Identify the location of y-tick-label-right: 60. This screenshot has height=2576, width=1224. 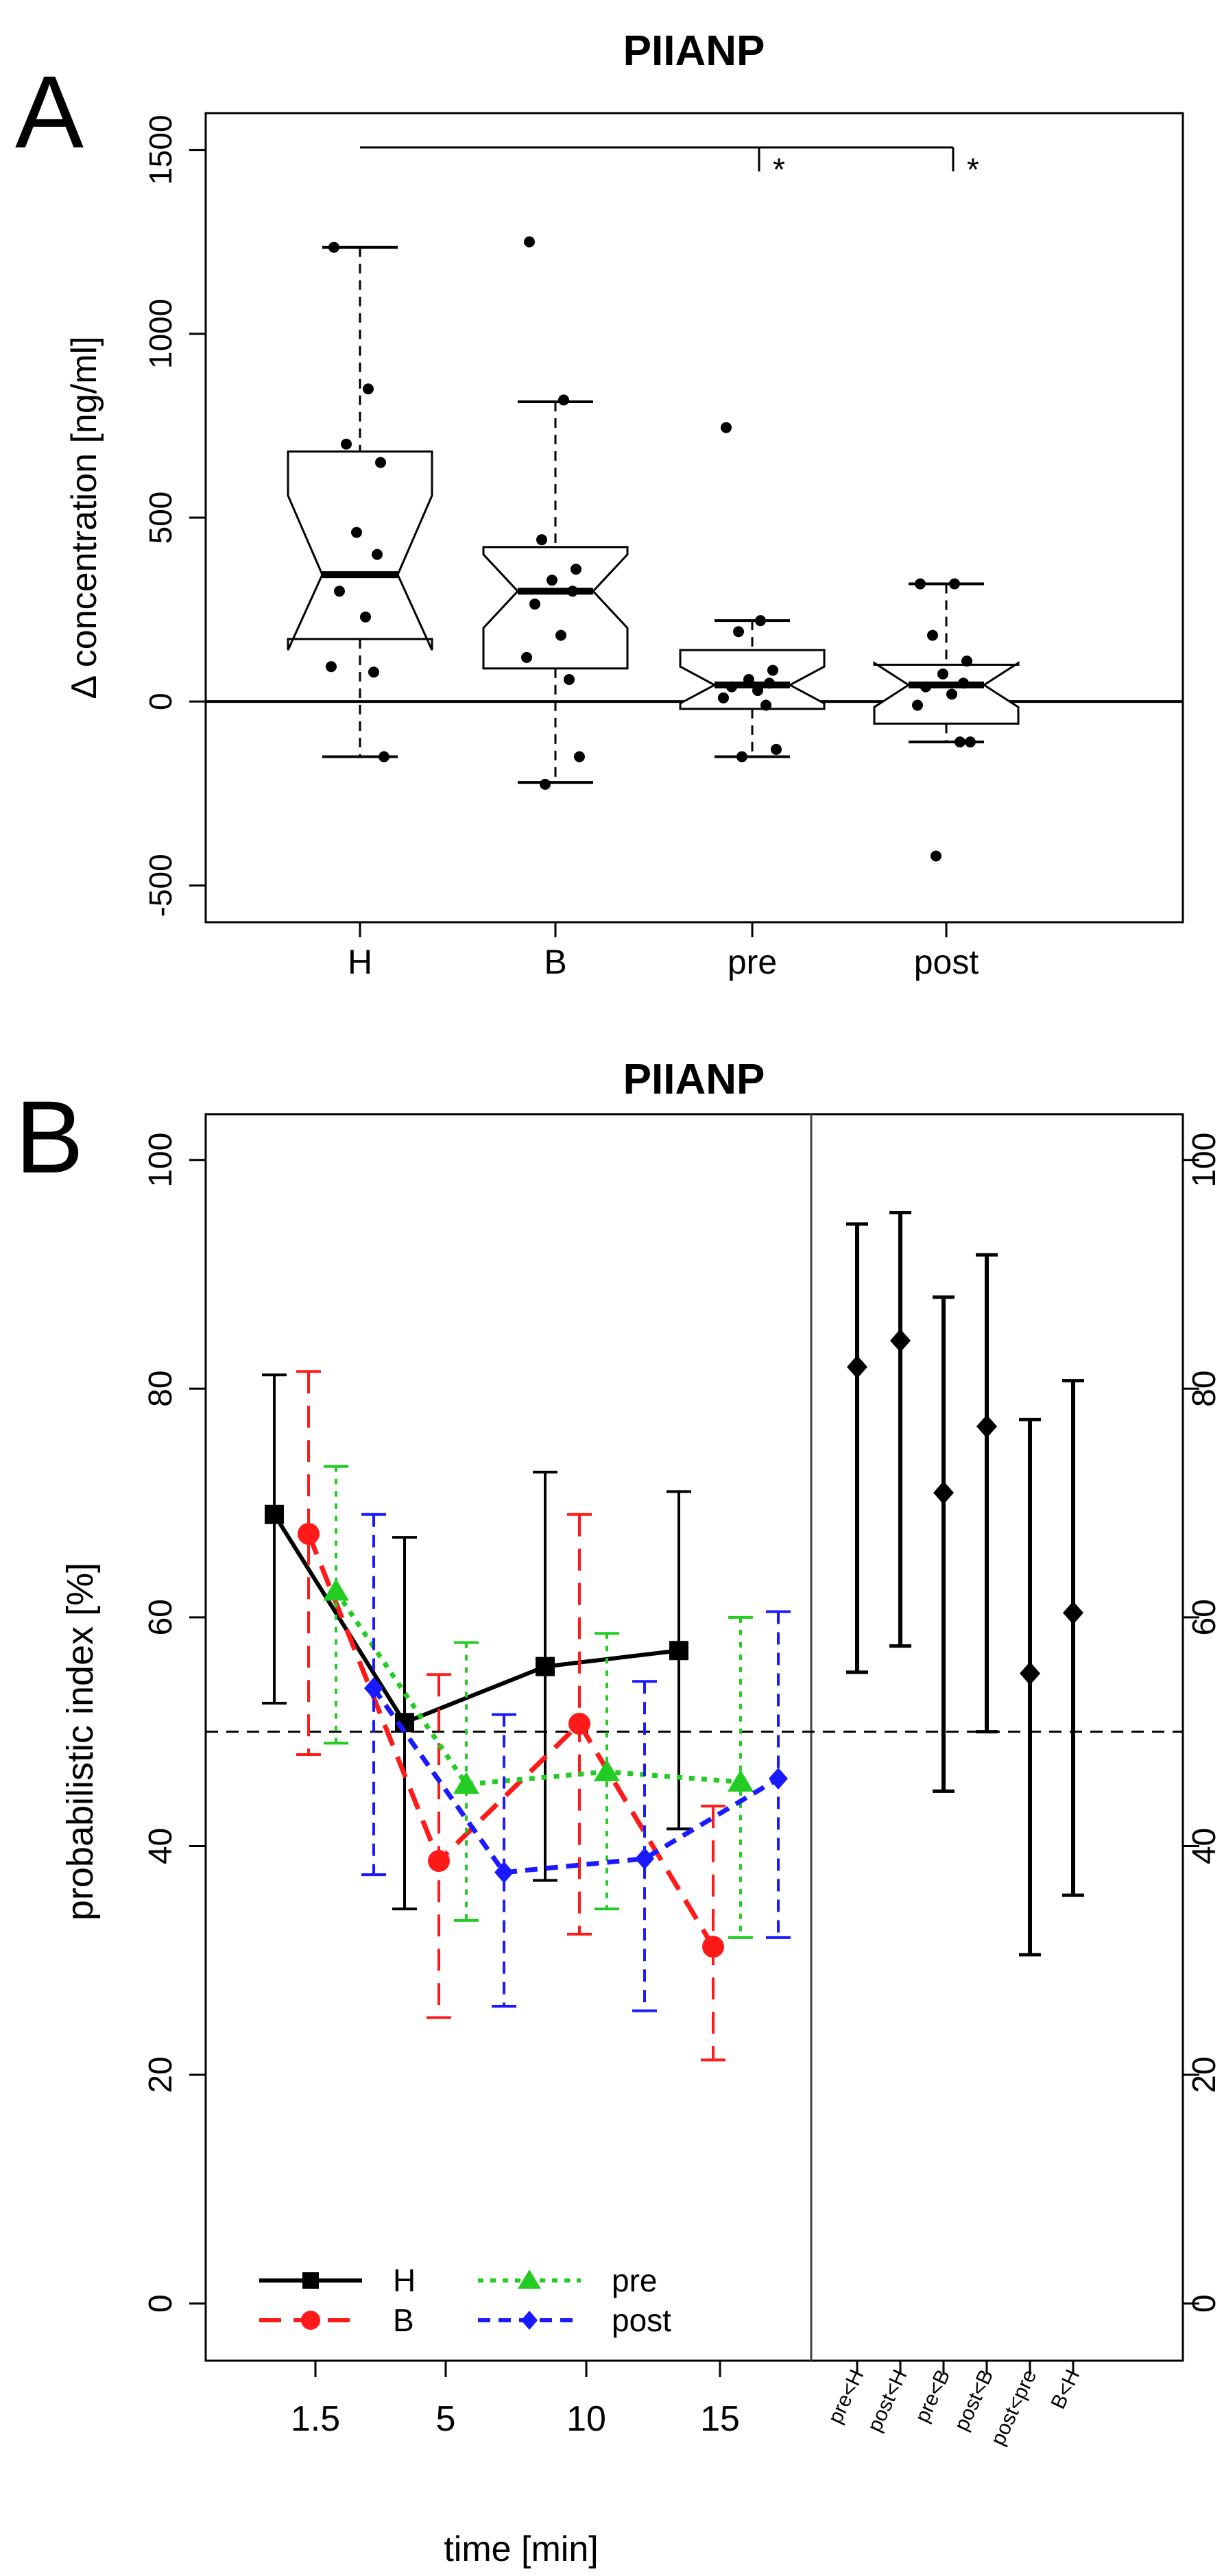
(1204, 1617).